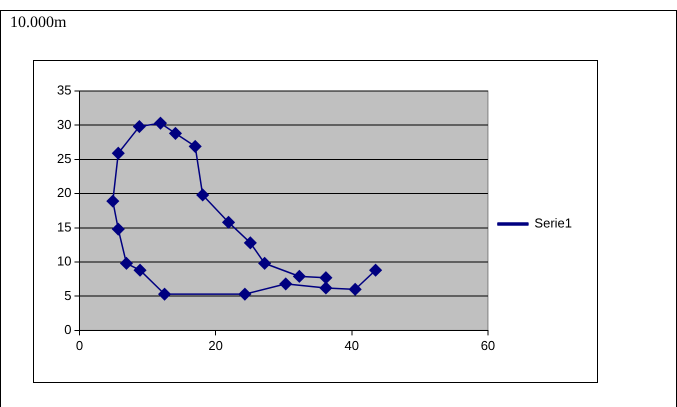  What do you see at coordinates (215, 345) in the screenshot?
I see `x-tick-label: 20` at bounding box center [215, 345].